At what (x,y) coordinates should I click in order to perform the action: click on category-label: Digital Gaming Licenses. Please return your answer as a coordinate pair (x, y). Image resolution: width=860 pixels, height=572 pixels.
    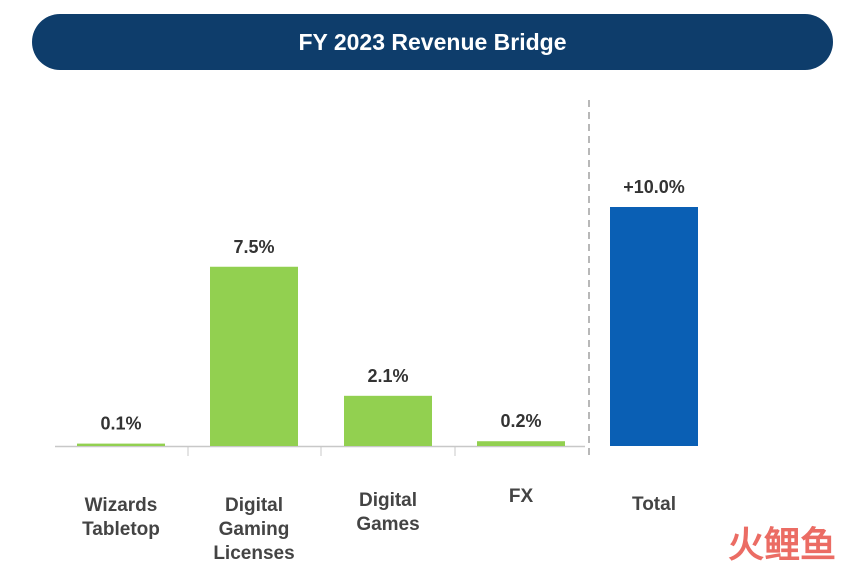
    Looking at the image, I should click on (254, 529).